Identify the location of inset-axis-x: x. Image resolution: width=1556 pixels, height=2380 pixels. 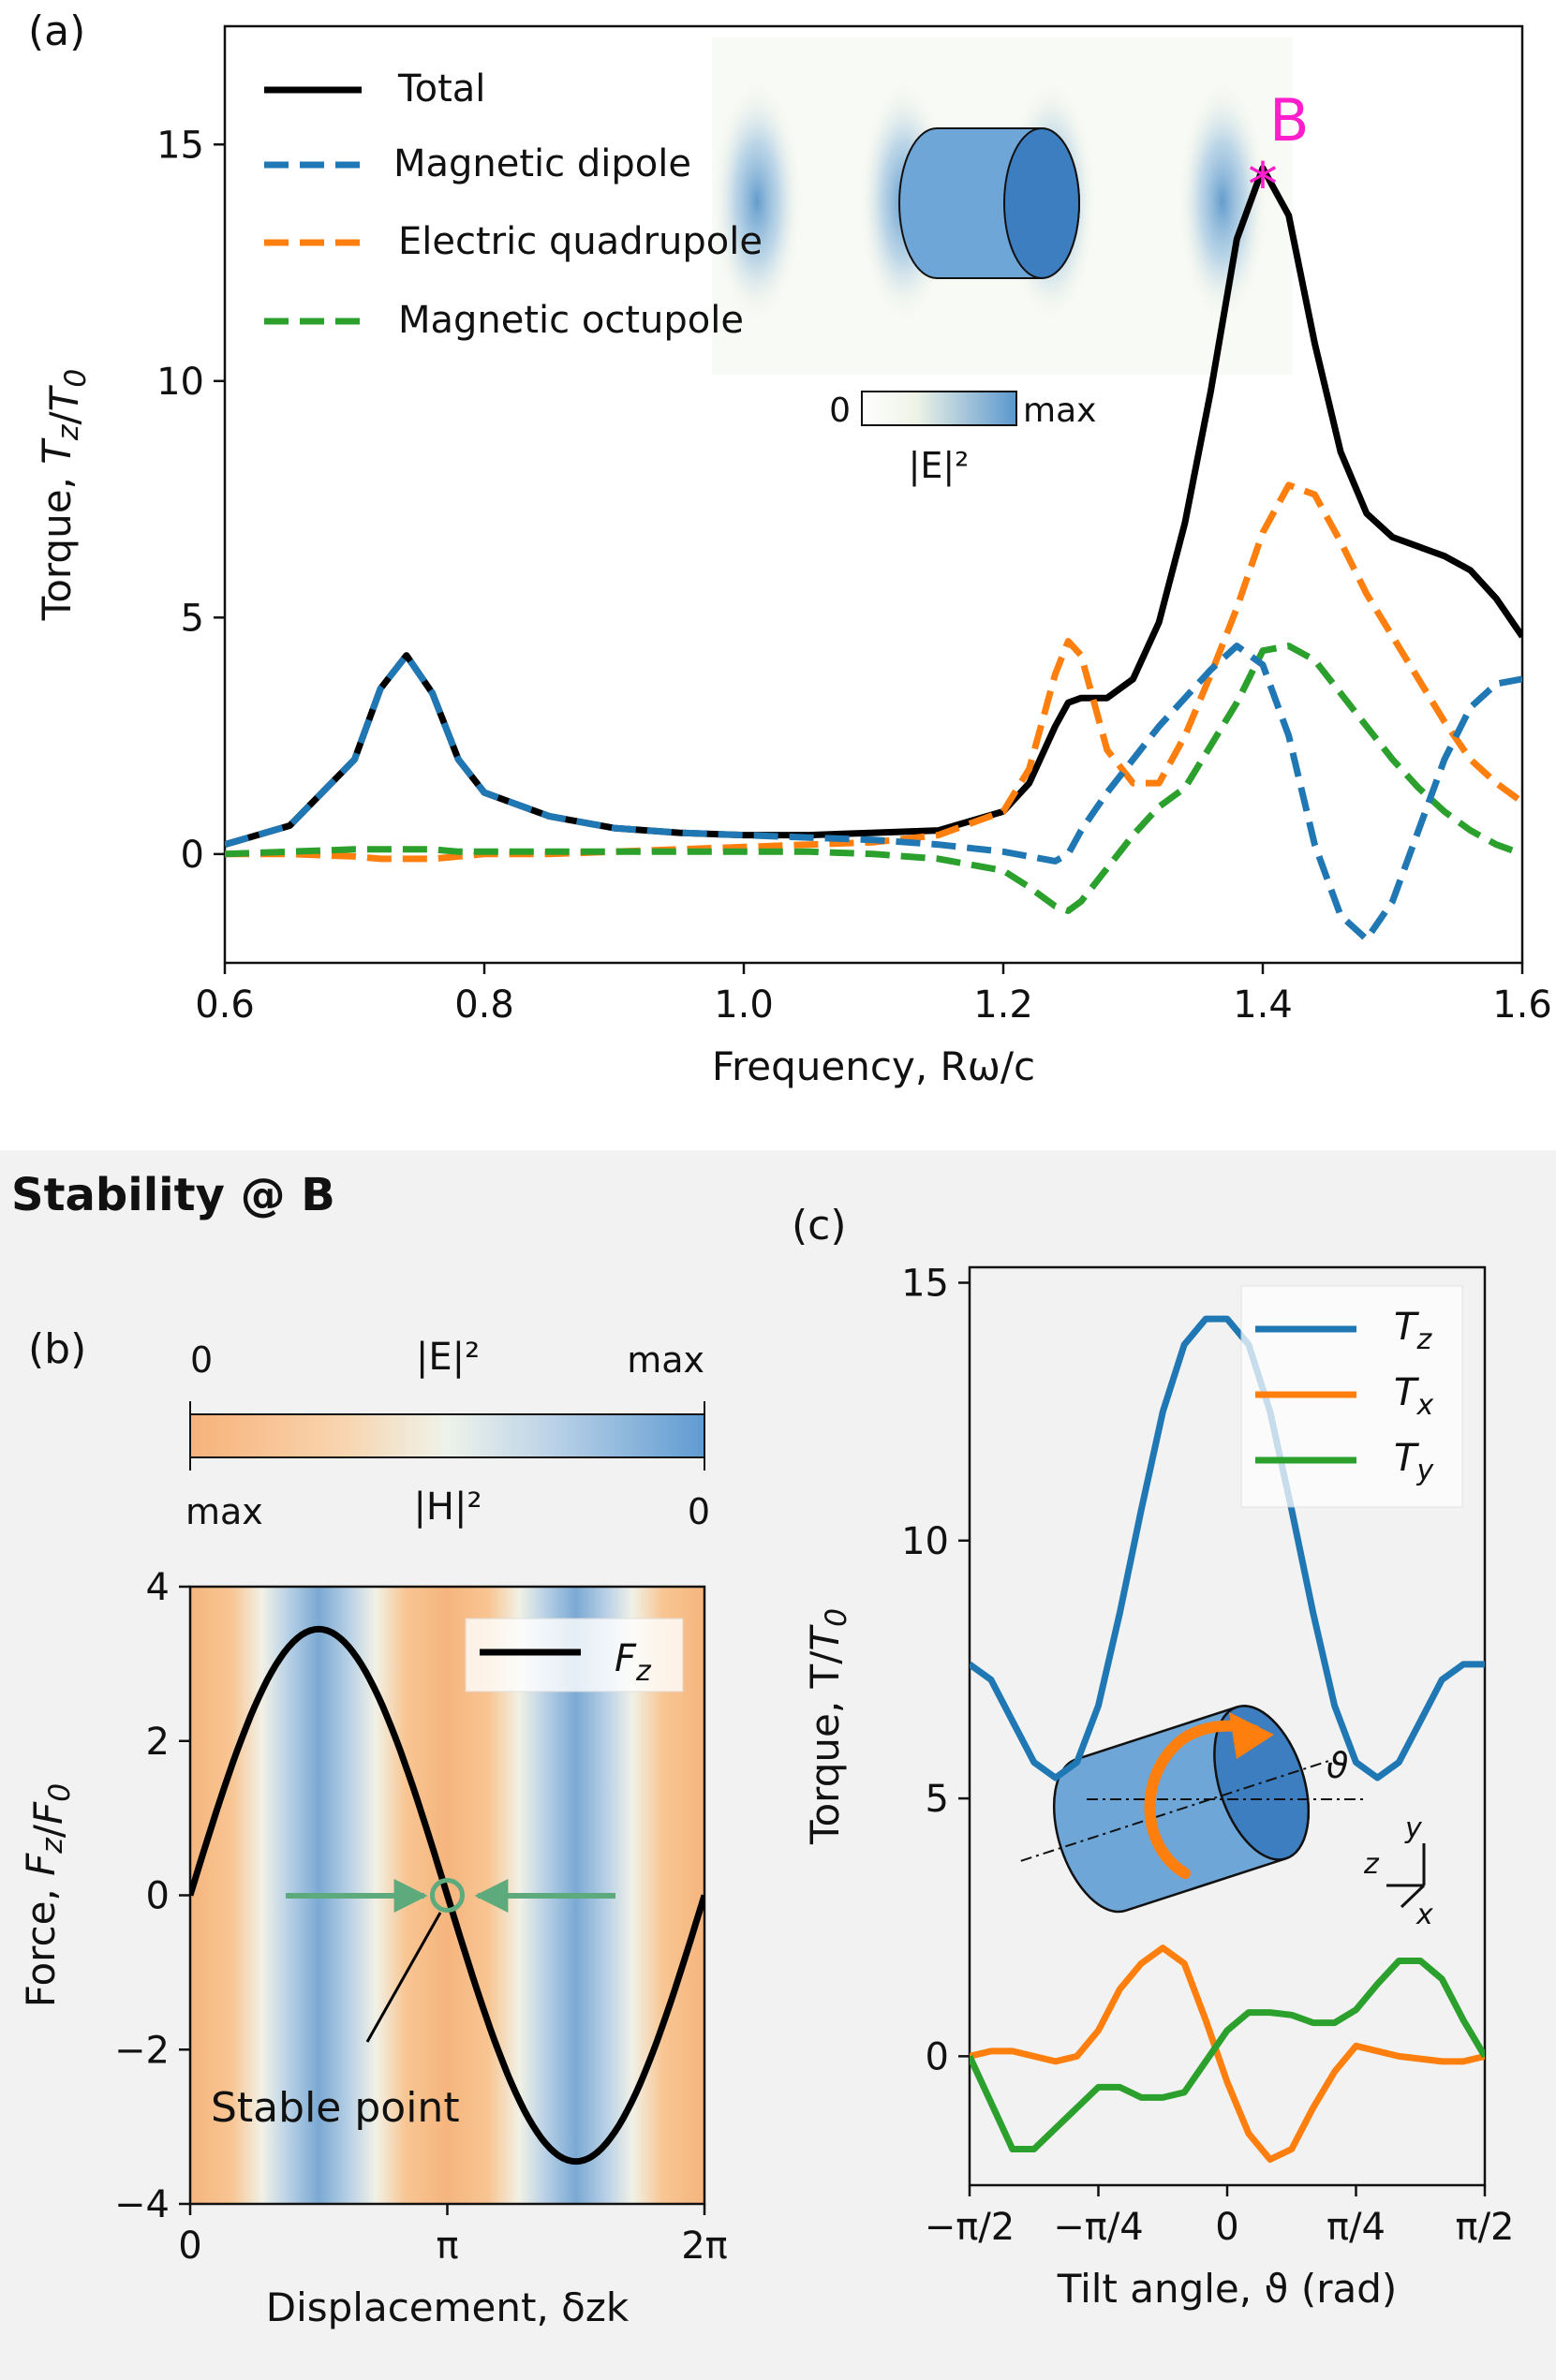
(1424, 1915).